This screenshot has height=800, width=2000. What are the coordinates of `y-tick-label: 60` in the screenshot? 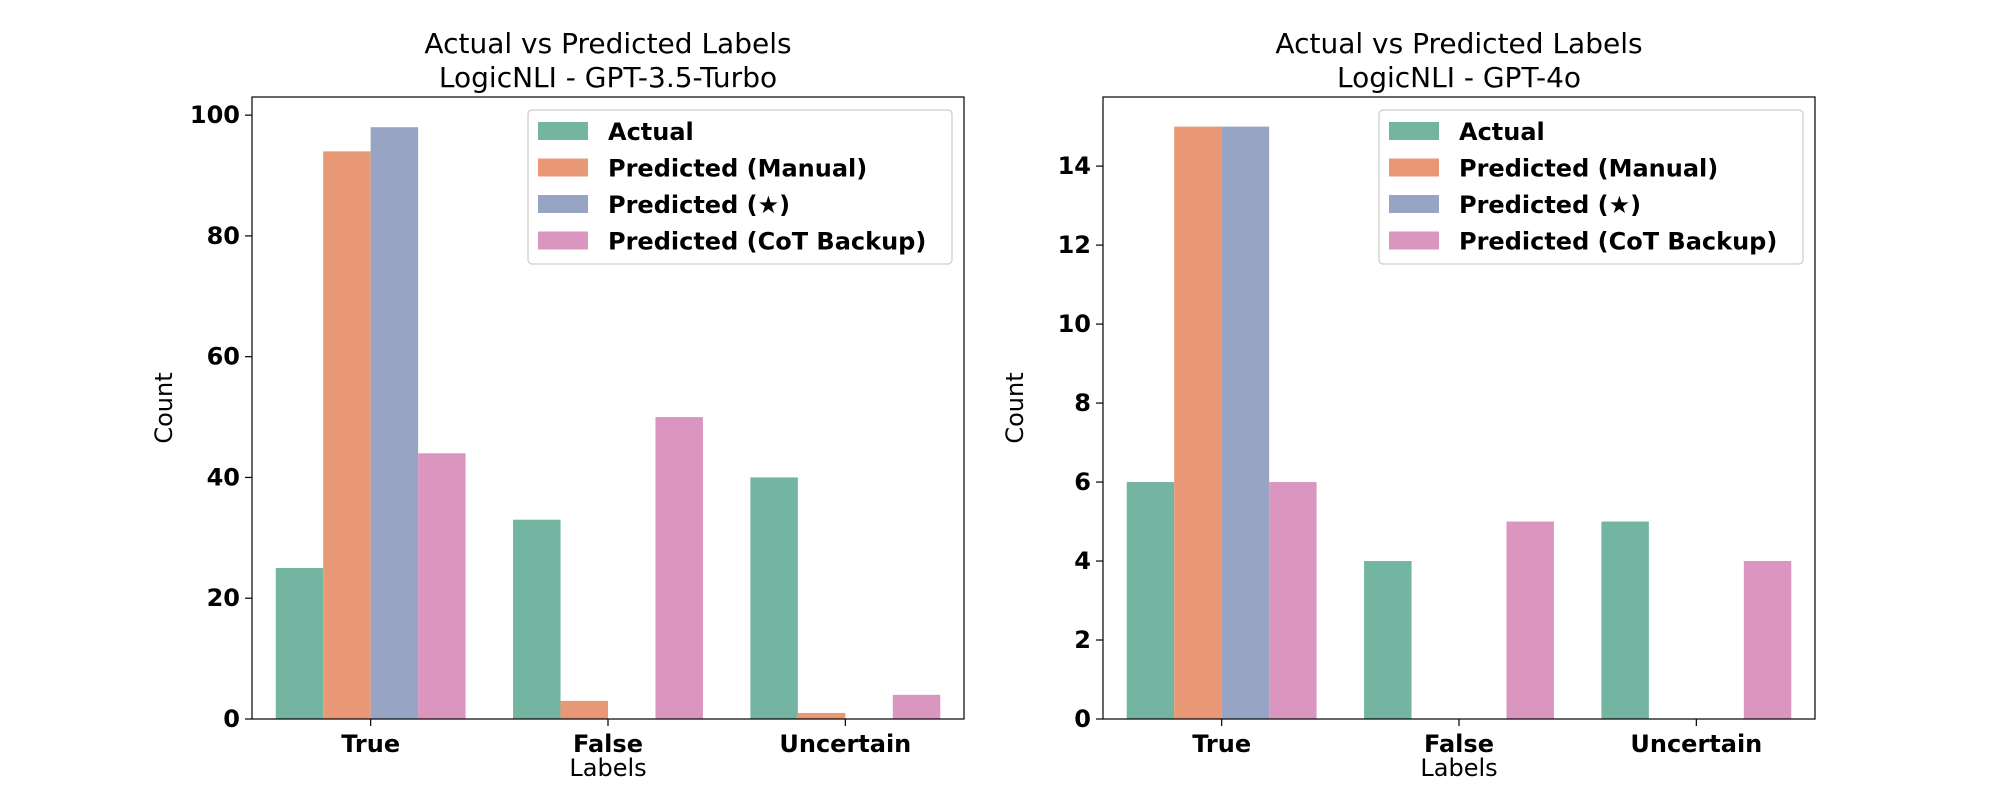 It's located at (223, 357).